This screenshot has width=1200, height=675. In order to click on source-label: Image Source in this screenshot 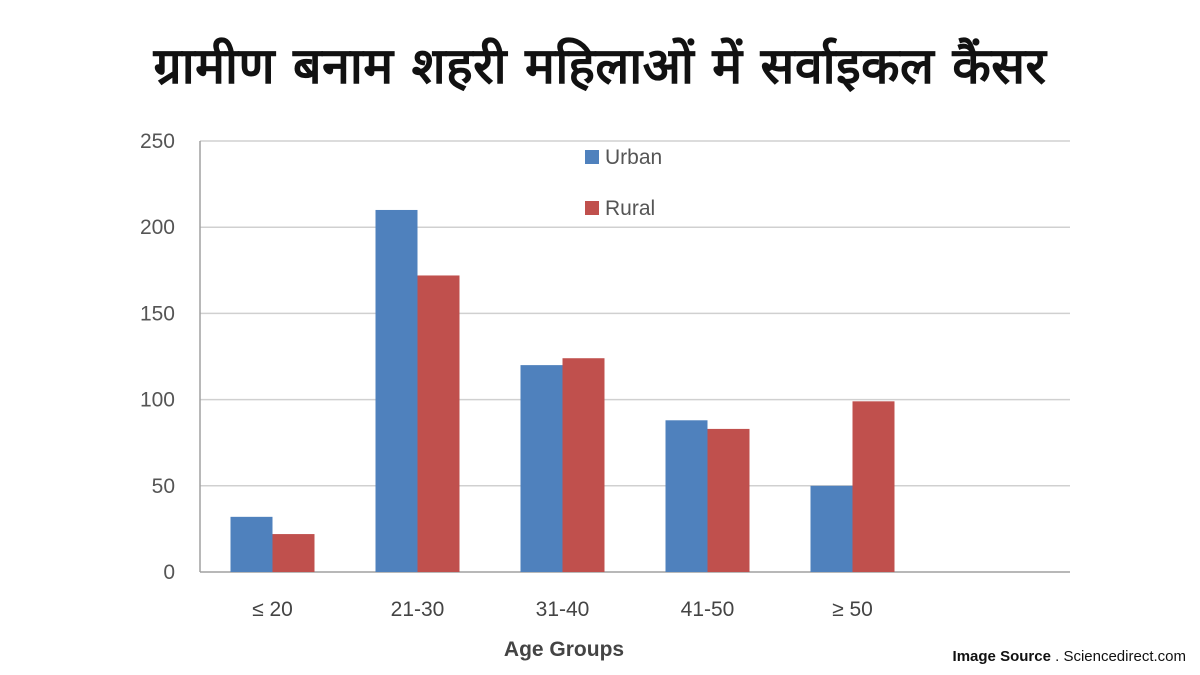, I will do `click(1001, 656)`.